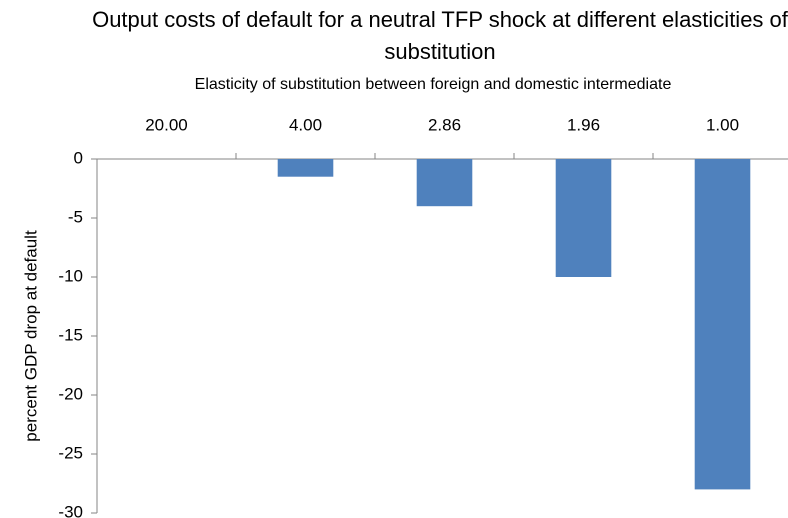 Image resolution: width=788 pixels, height=518 pixels. What do you see at coordinates (444, 124) in the screenshot?
I see `x-tick-label: 2.86` at bounding box center [444, 124].